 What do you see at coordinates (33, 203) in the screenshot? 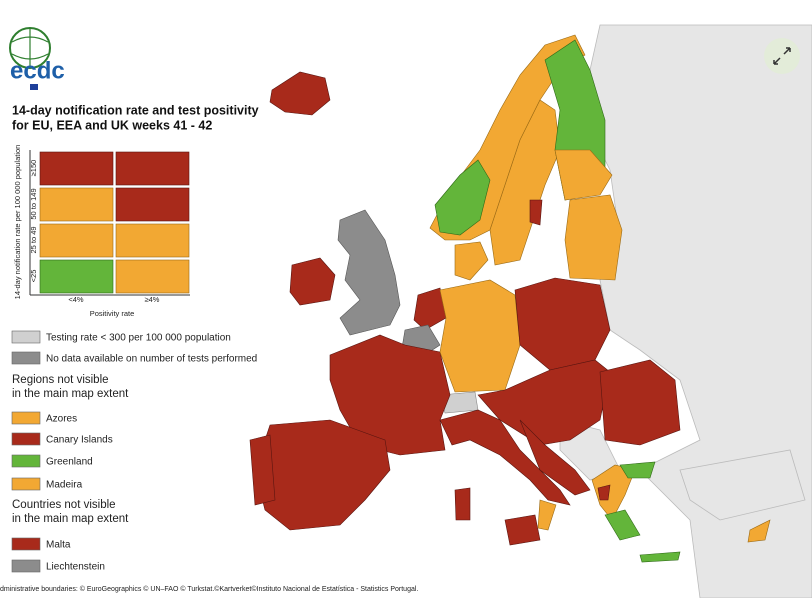
I see `row-label: 50 to 149` at bounding box center [33, 203].